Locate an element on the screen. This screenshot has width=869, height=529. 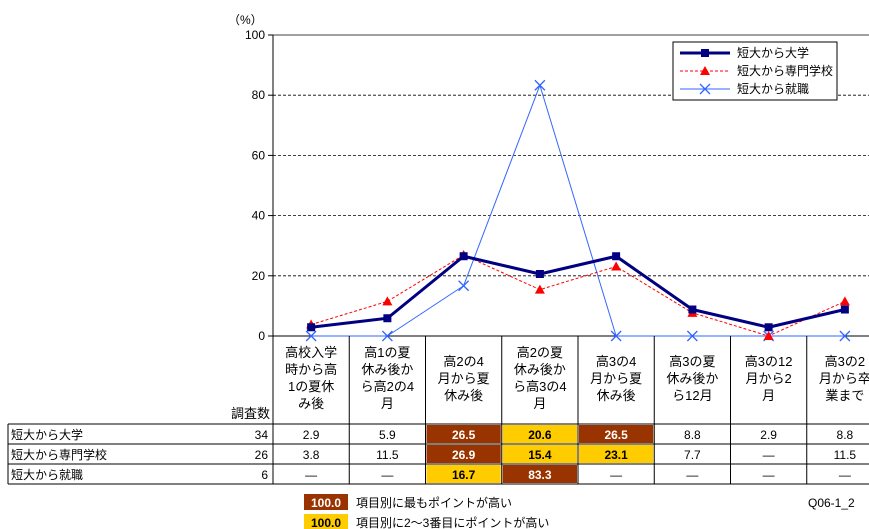
row-label: 短大から専門学校 is located at coordinates (59, 454).